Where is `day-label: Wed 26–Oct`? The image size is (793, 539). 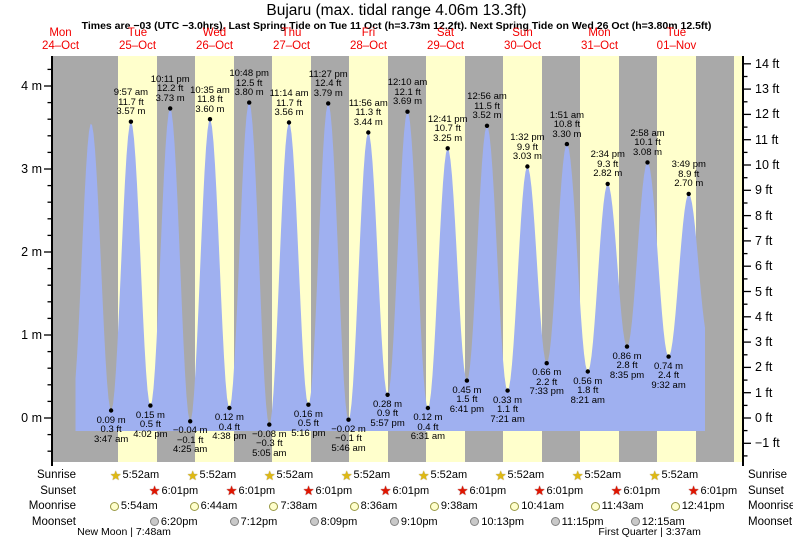 day-label: Wed 26–Oct is located at coordinates (214, 39).